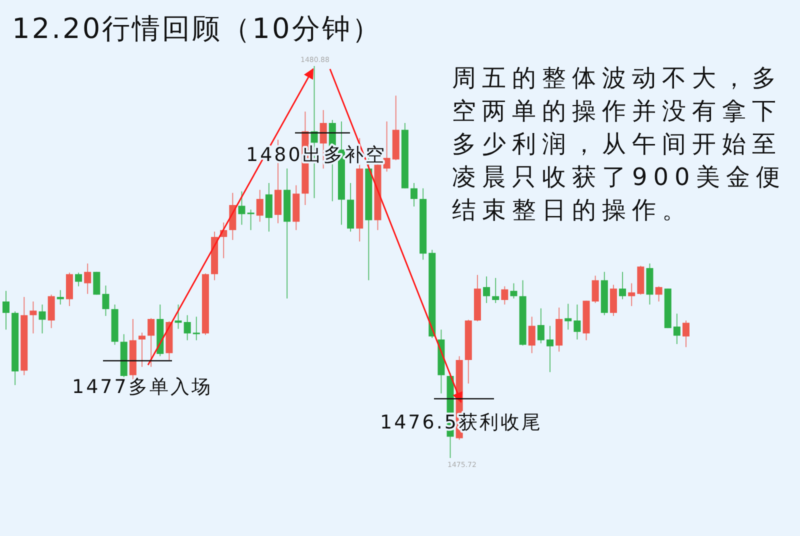 This screenshot has height=536, width=800. What do you see at coordinates (619, 144) in the screenshot?
I see `annotation: 周五的整体波动不大，多空两单的操作并没有拿下多少利润，从午间开始至凌晨只收获了900美金便结束整日的操作。` at bounding box center [619, 144].